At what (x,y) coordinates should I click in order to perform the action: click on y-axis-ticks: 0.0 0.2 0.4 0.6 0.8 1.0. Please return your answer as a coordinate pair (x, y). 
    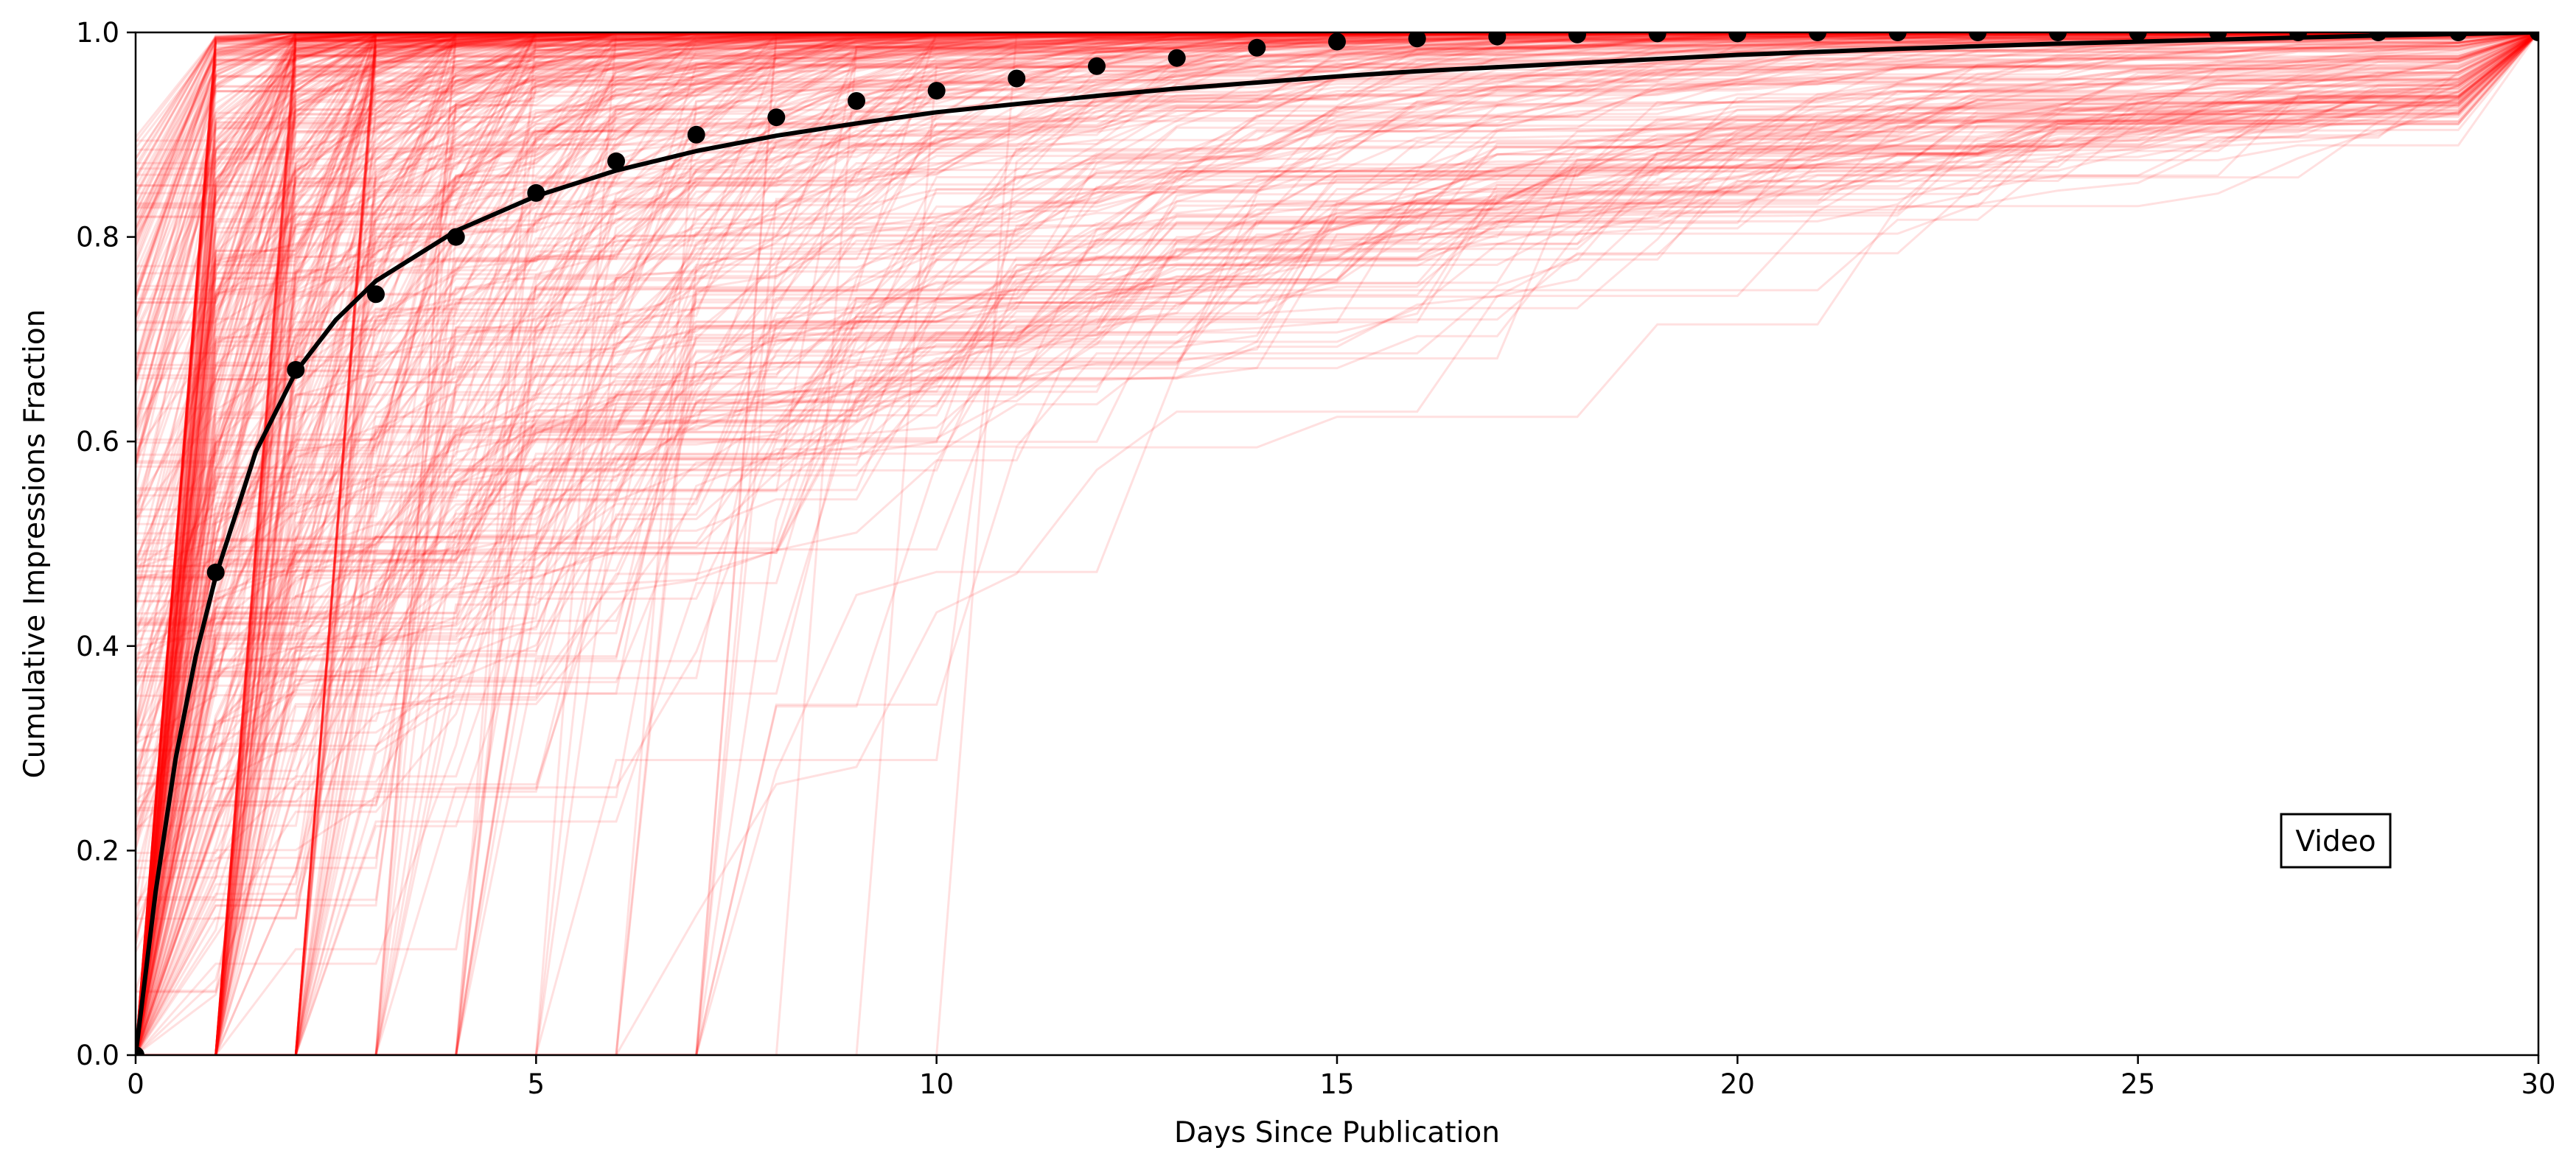
    Looking at the image, I should click on (106, 544).